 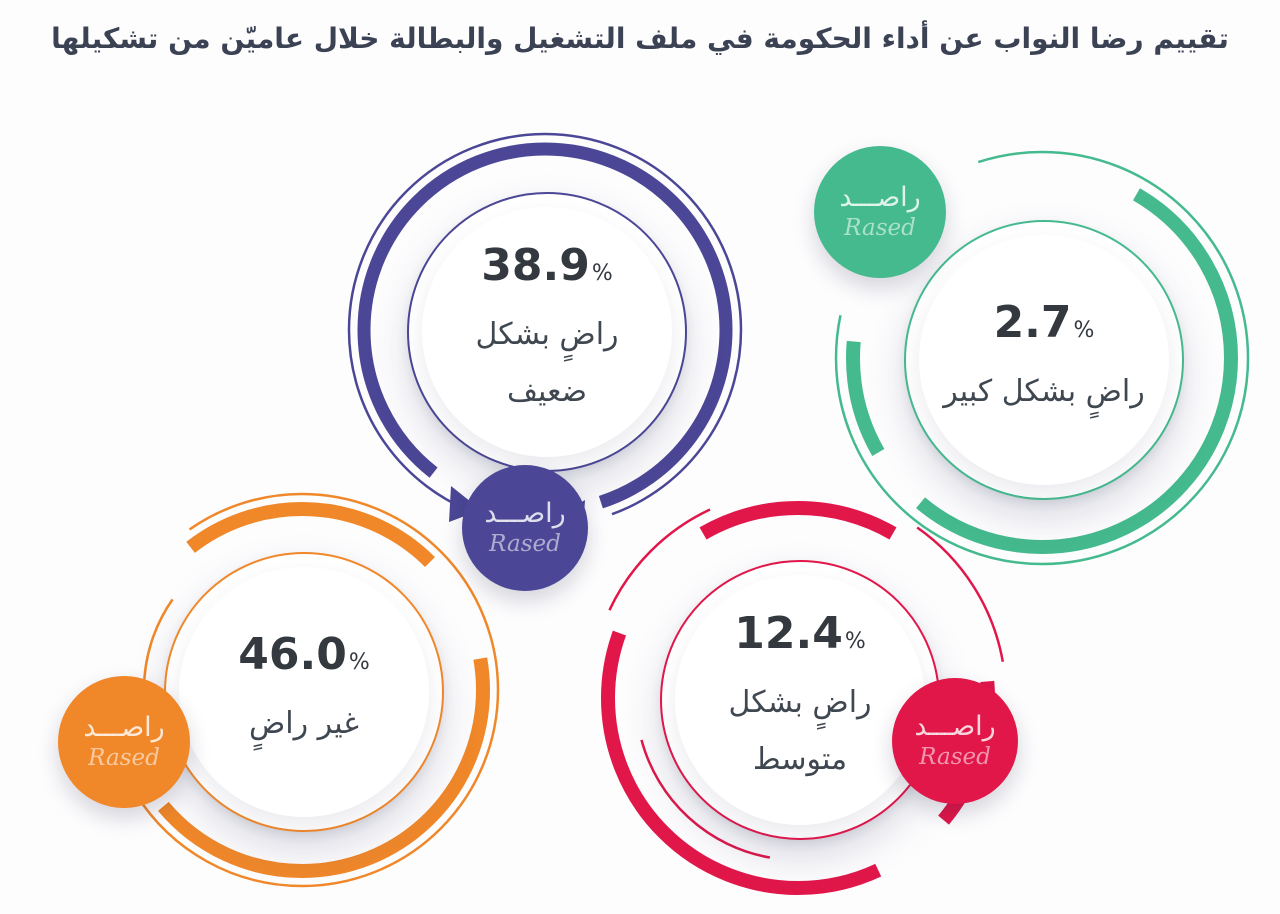 I want to click on ring-highly-satisfied, so click(x=1042, y=358).